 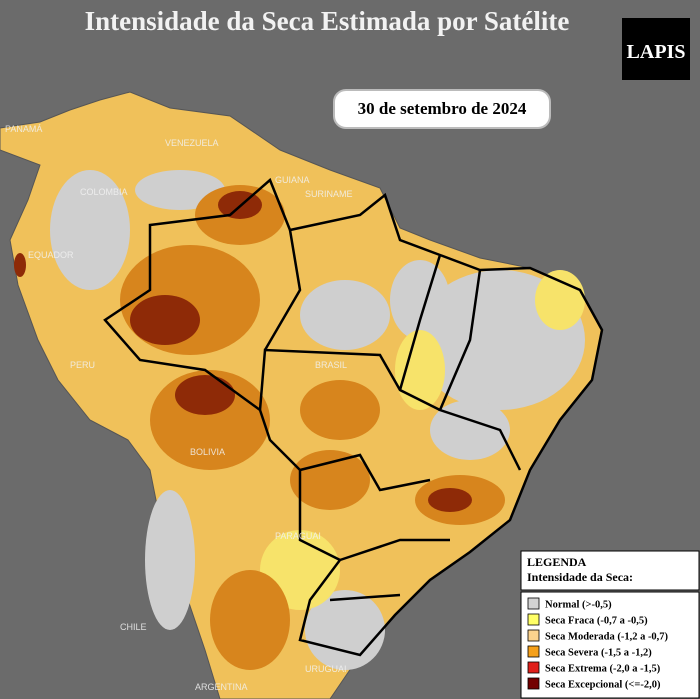 What do you see at coordinates (207, 452) in the screenshot?
I see `region-label: BOLIVIA` at bounding box center [207, 452].